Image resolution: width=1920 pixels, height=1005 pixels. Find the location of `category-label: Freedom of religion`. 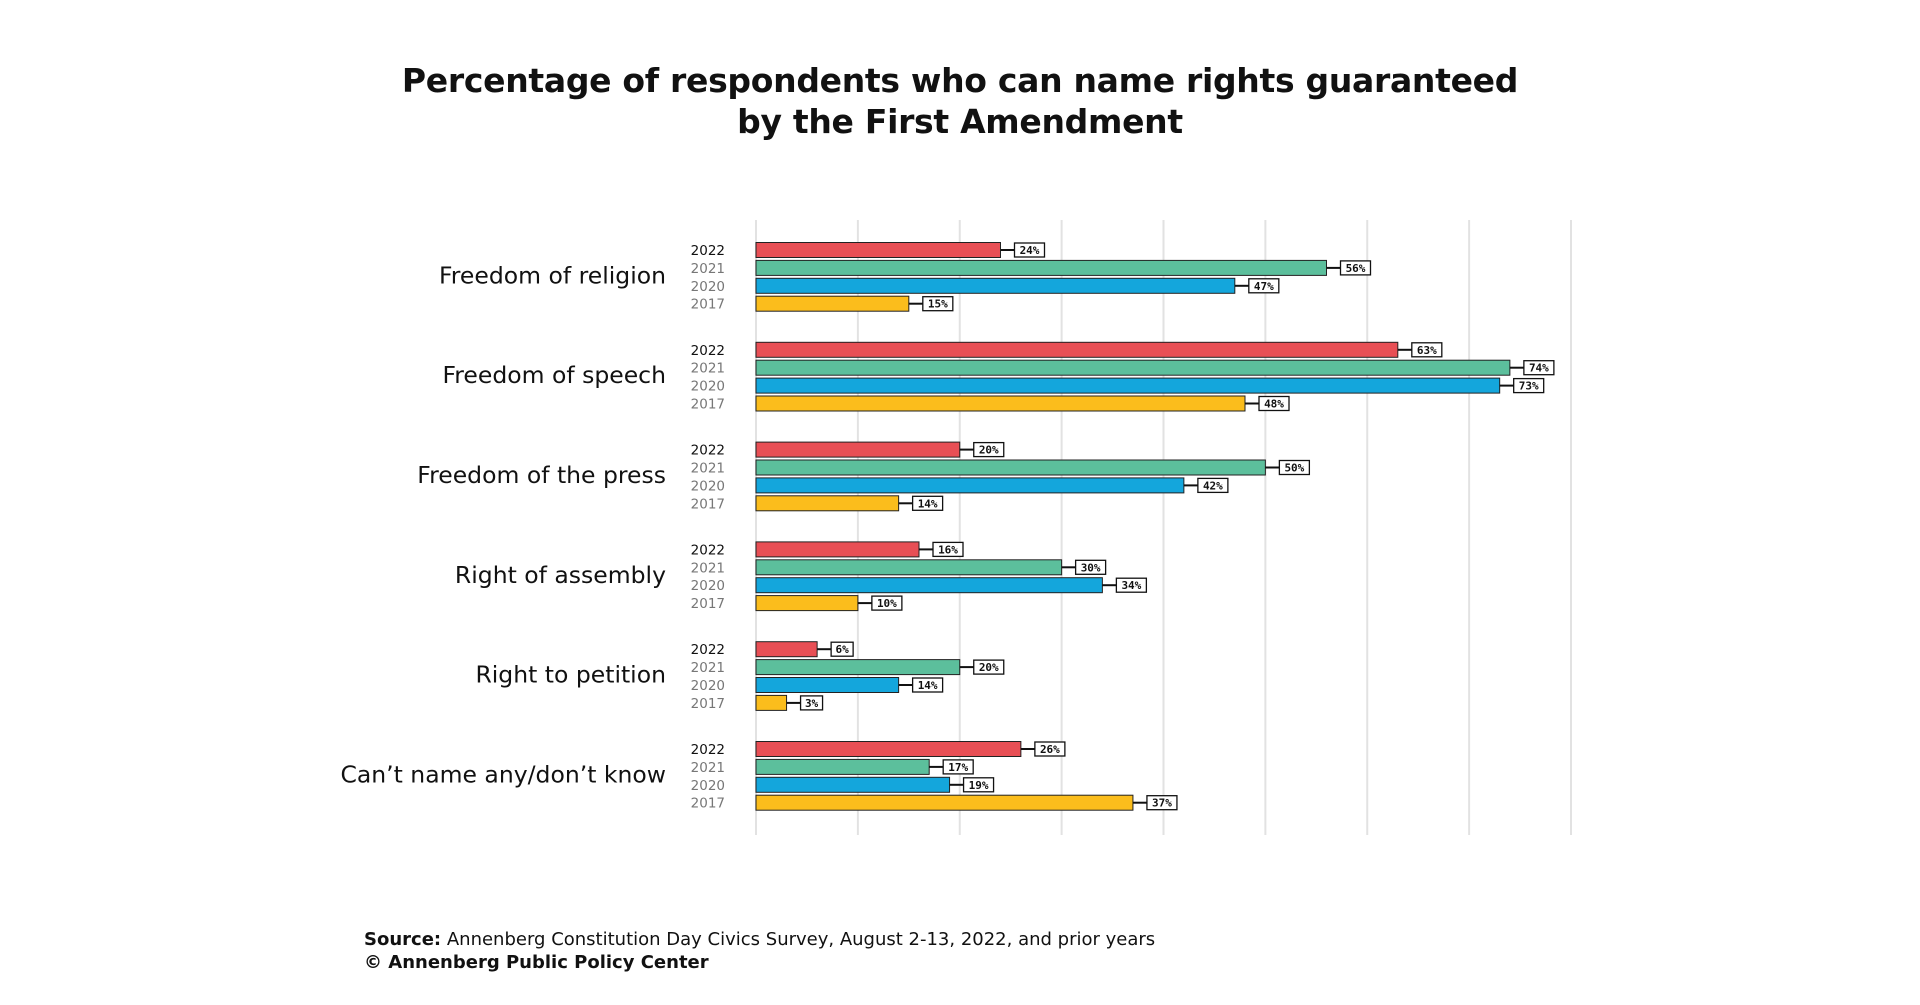

category-label: Freedom of religion is located at coordinates (552, 275).